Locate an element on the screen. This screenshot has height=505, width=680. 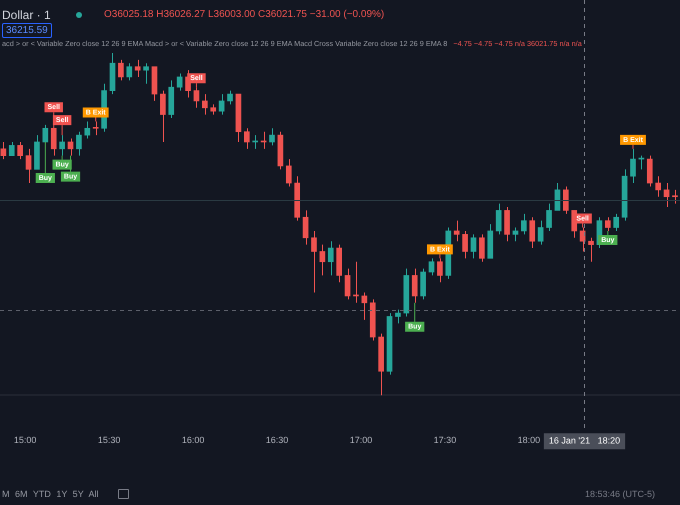
text: 36215.59 is located at coordinates (27, 30).